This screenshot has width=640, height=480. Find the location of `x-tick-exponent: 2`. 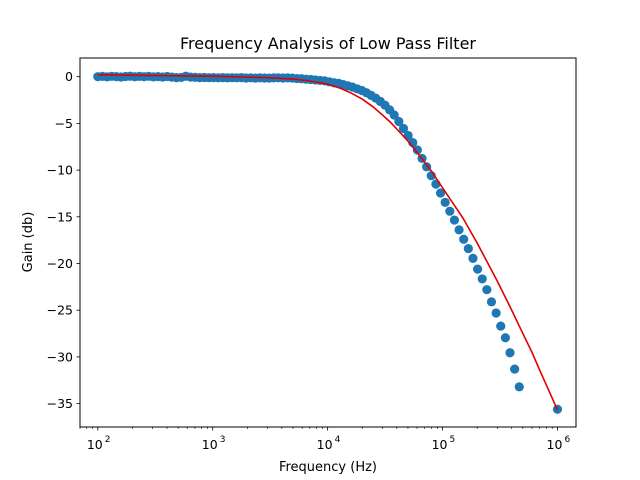

x-tick-exponent: 2 is located at coordinates (108, 440).